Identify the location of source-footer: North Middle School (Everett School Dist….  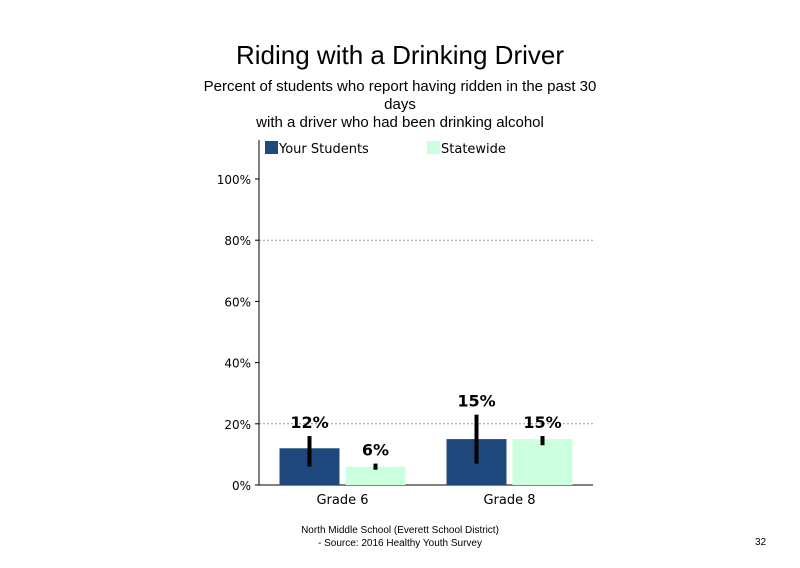
(400, 537).